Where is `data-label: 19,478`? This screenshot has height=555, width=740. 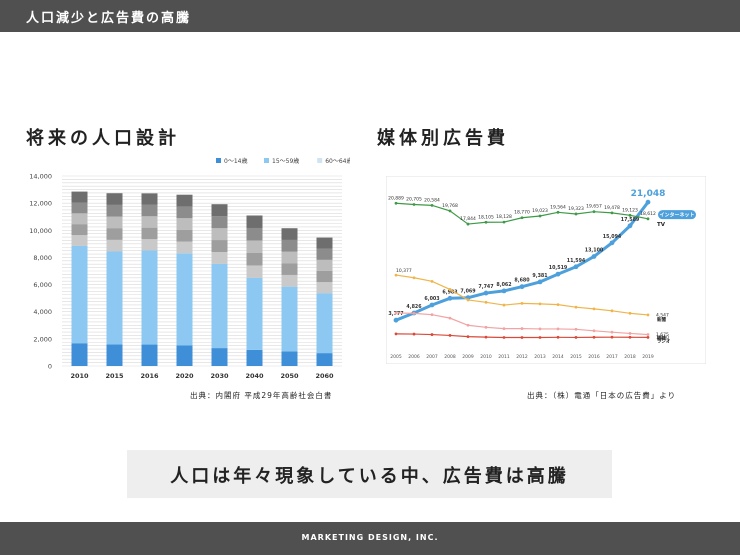
data-label: 19,478 is located at coordinates (612, 208).